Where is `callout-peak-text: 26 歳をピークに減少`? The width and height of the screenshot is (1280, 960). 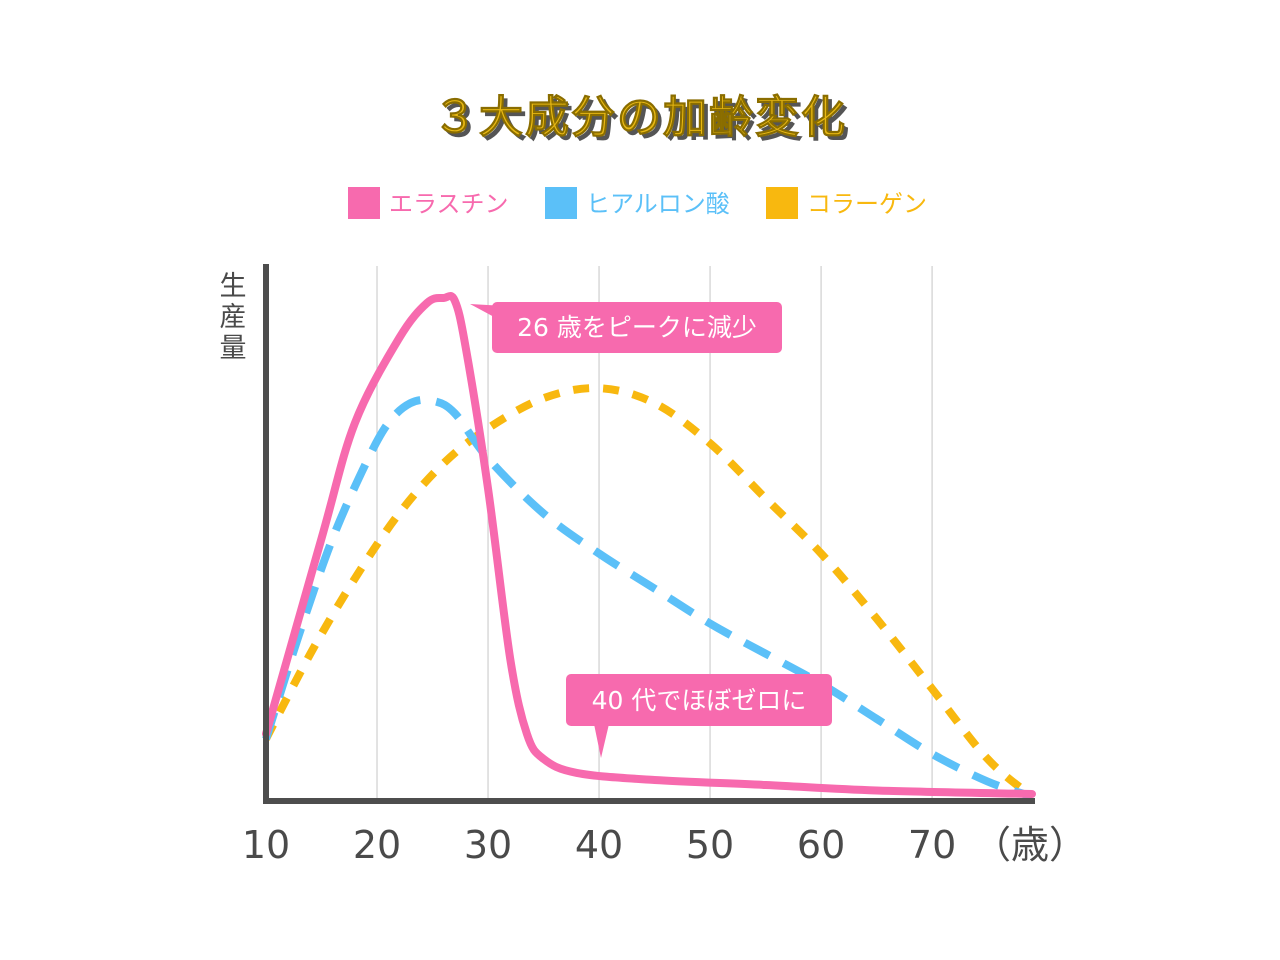 callout-peak-text: 26 歳をピークに減少 is located at coordinates (637, 327).